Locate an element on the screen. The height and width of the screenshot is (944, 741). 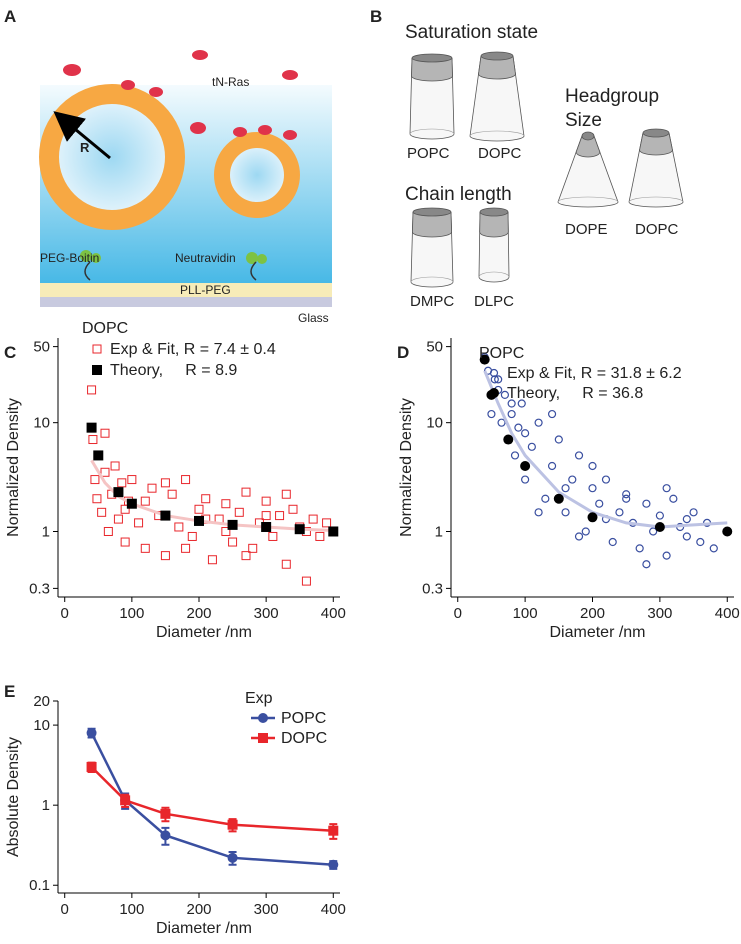
legend-label: POPC is located at coordinates (303, 718).